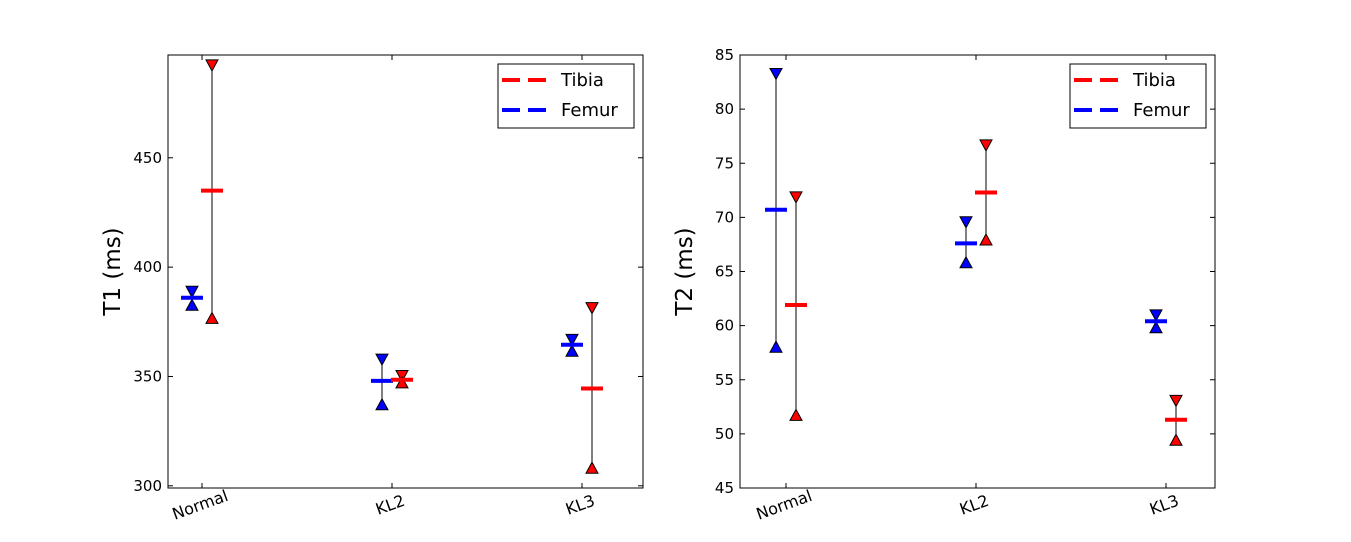 The height and width of the screenshot is (542, 1351). I want to click on y-tick-label: 70, so click(724, 217).